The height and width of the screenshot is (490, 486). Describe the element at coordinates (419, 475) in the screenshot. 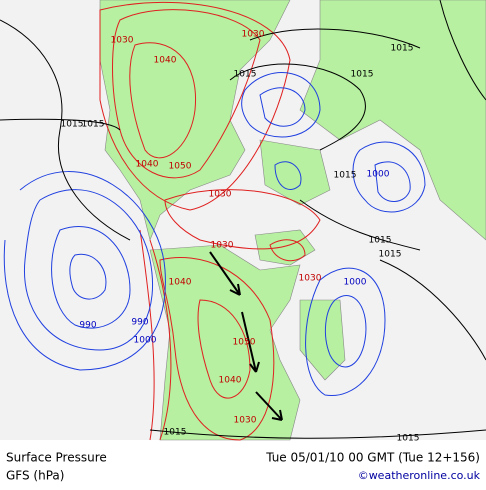

I see `footer-credit: ©weatheronline.co.uk` at that location.